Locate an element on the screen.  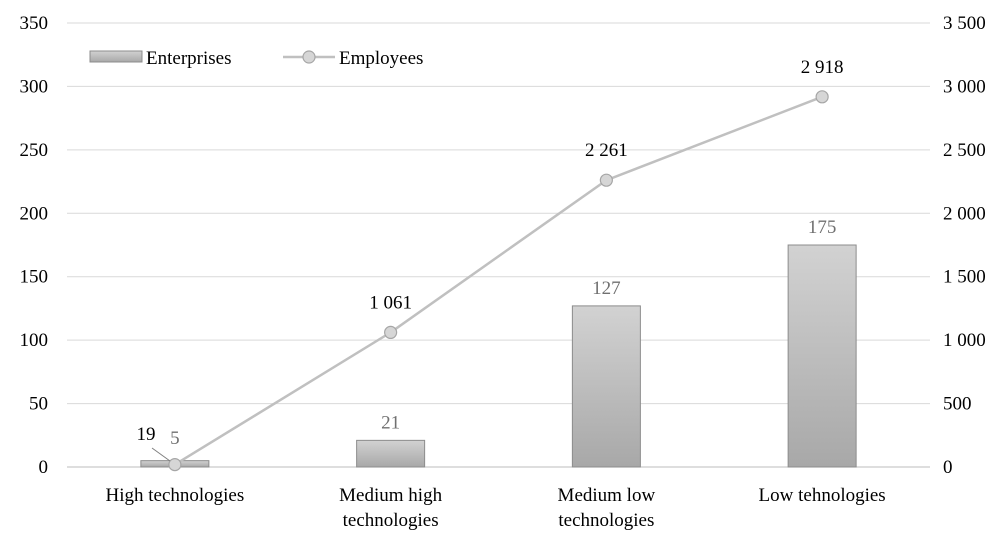
category-label: Medium low is located at coordinates (607, 495).